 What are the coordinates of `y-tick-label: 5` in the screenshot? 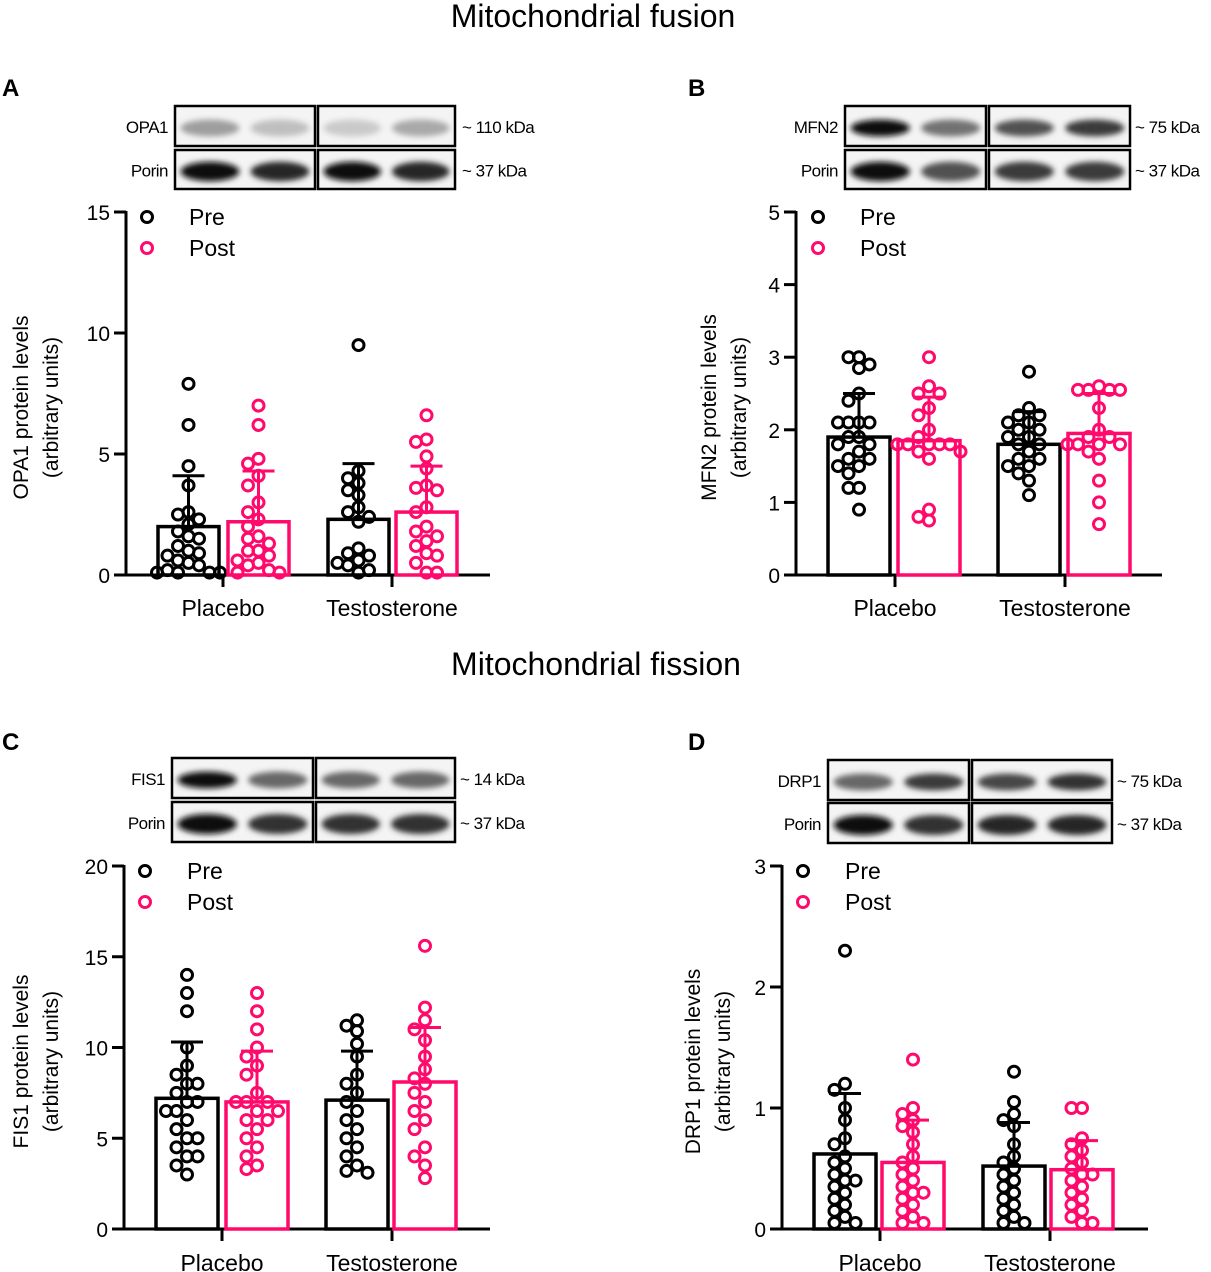 It's located at (102, 1139).